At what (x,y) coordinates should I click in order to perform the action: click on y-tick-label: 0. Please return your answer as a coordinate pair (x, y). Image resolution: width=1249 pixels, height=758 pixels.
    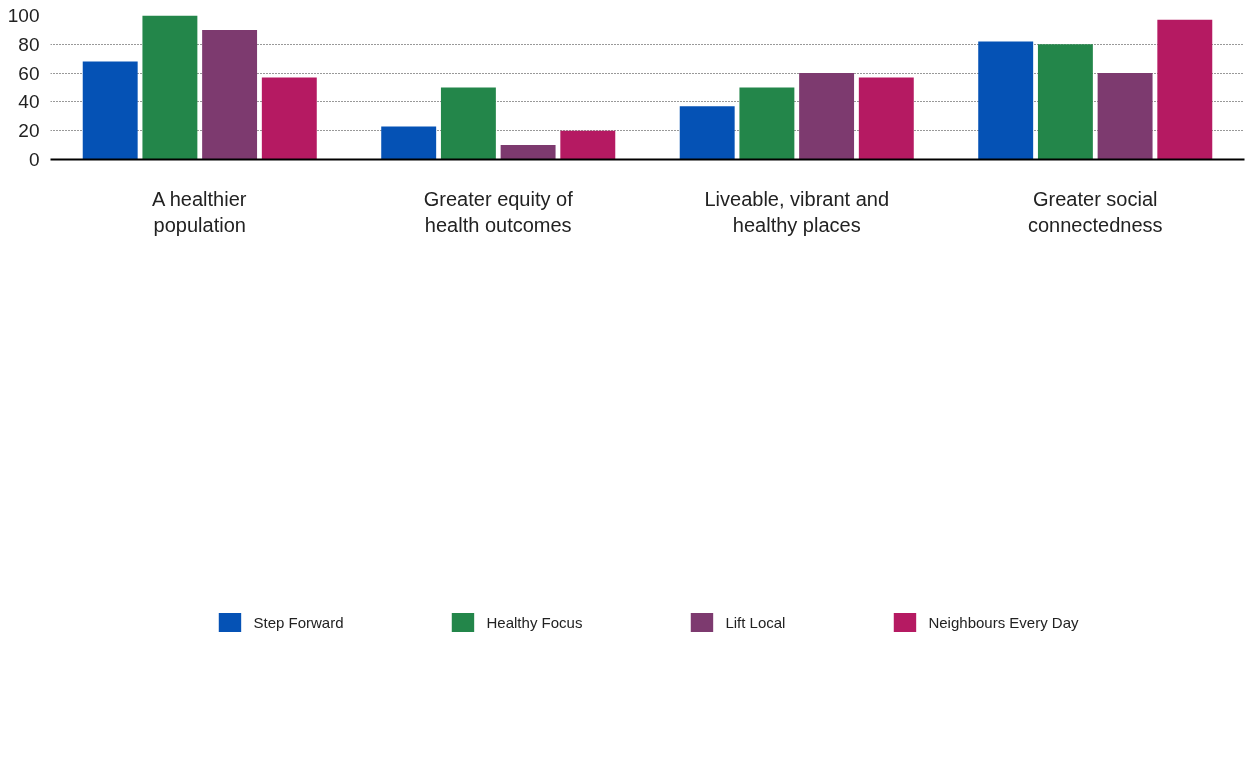
    Looking at the image, I should click on (34, 159).